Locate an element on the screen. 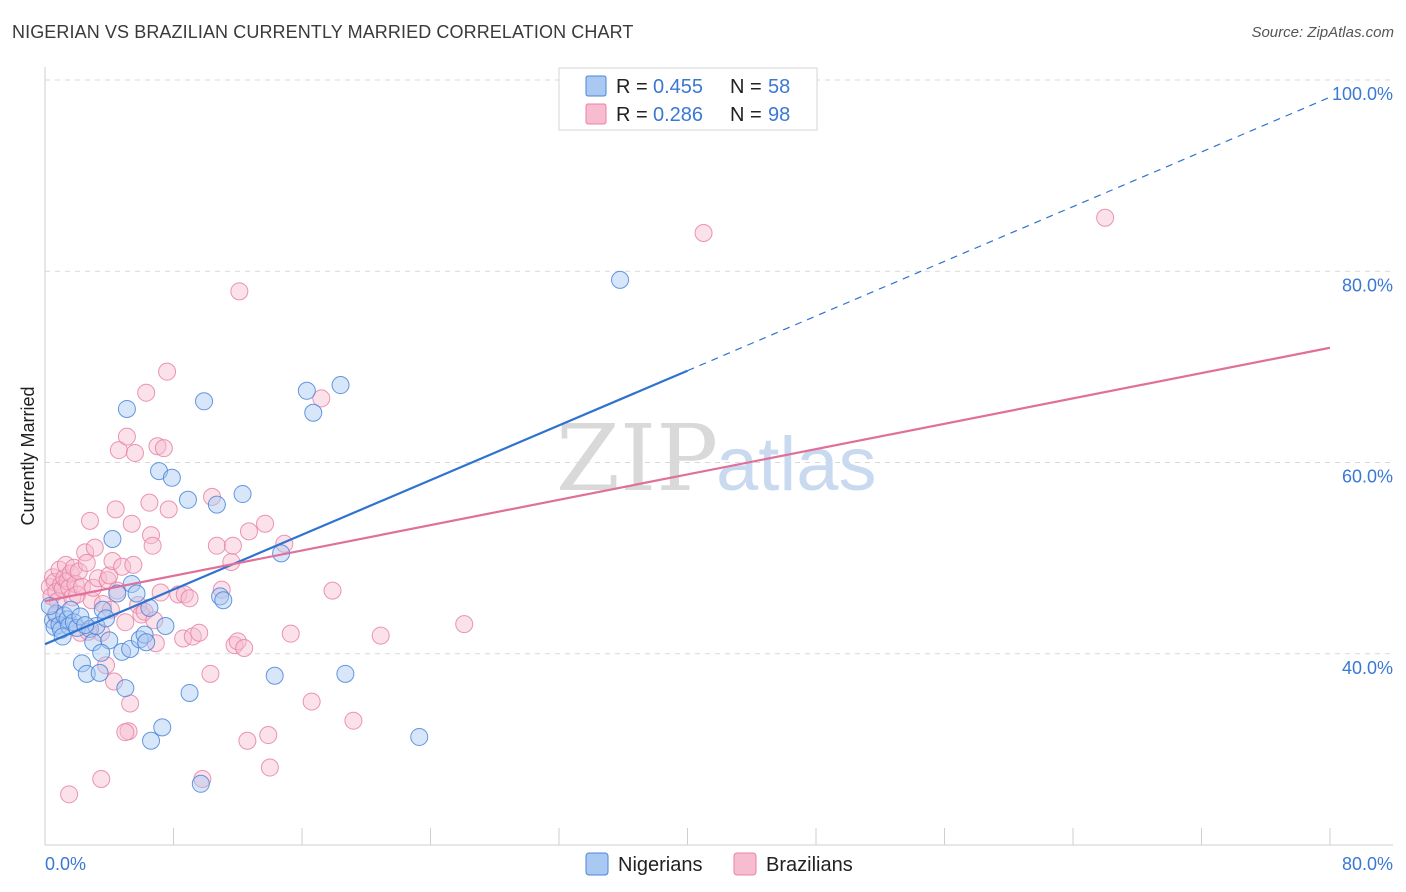 This screenshot has width=1406, height=892. legend-n-label-brazilian: N = is located at coordinates (746, 115).